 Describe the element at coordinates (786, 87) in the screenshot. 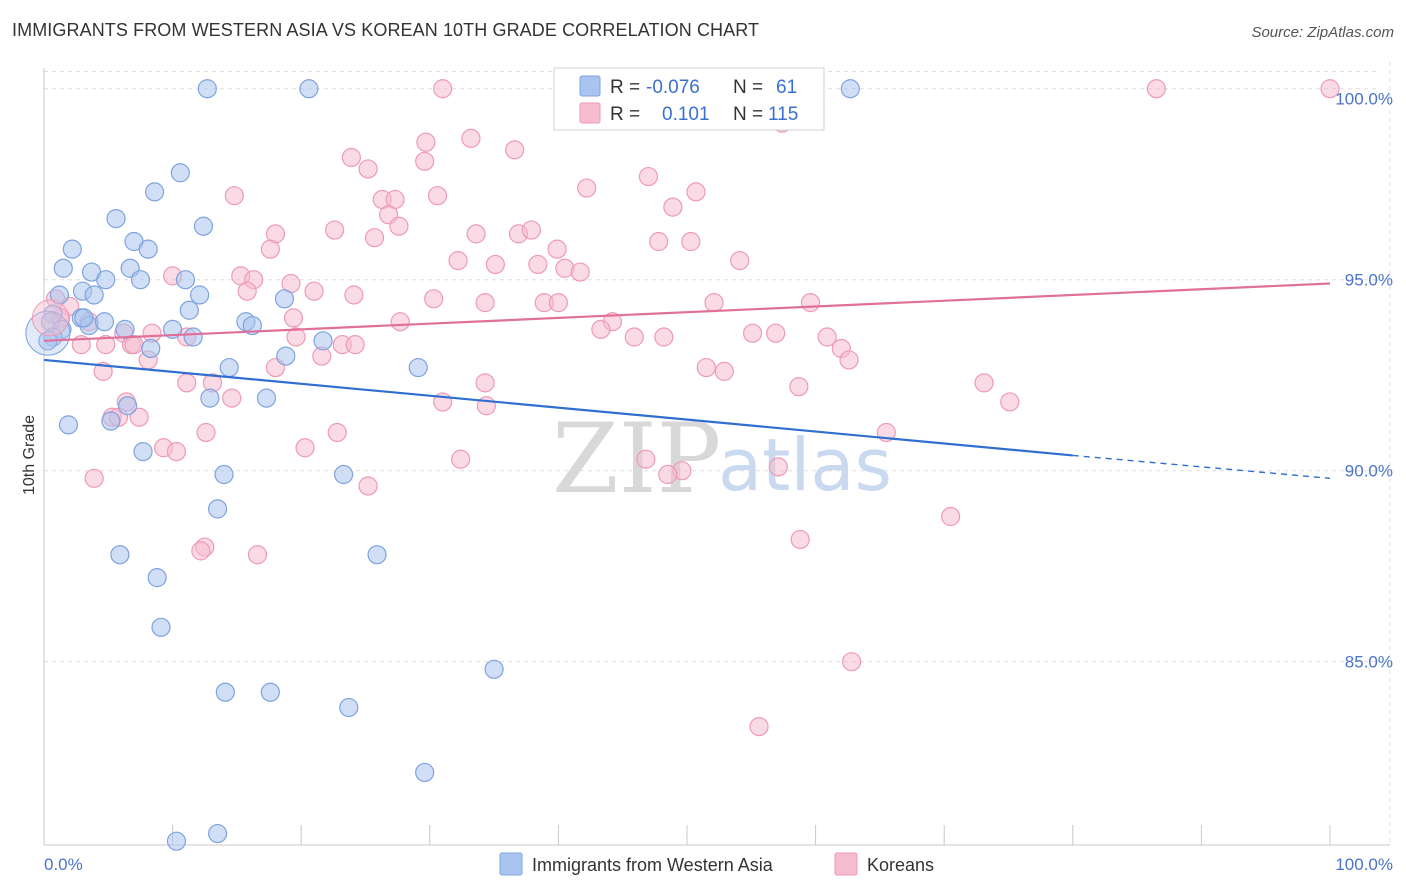

I see `stats-n-value-1: 61` at that location.